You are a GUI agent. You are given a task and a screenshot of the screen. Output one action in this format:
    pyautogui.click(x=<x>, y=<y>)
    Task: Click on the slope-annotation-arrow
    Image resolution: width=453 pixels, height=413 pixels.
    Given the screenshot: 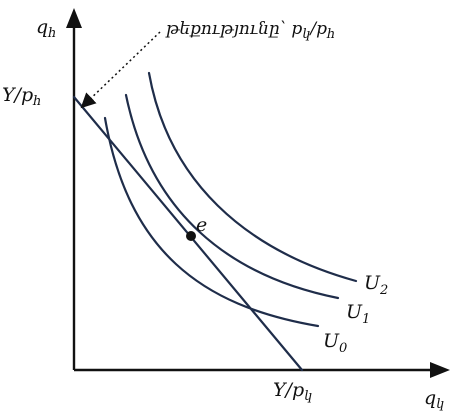 What is the action you would take?
    pyautogui.click(x=120, y=70)
    